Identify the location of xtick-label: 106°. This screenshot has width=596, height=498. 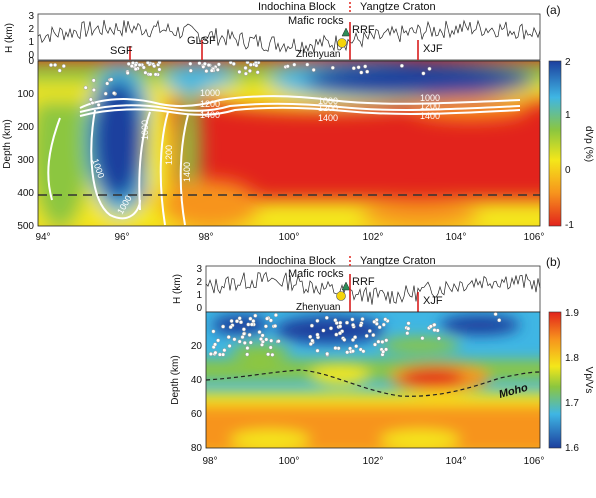
(534, 237).